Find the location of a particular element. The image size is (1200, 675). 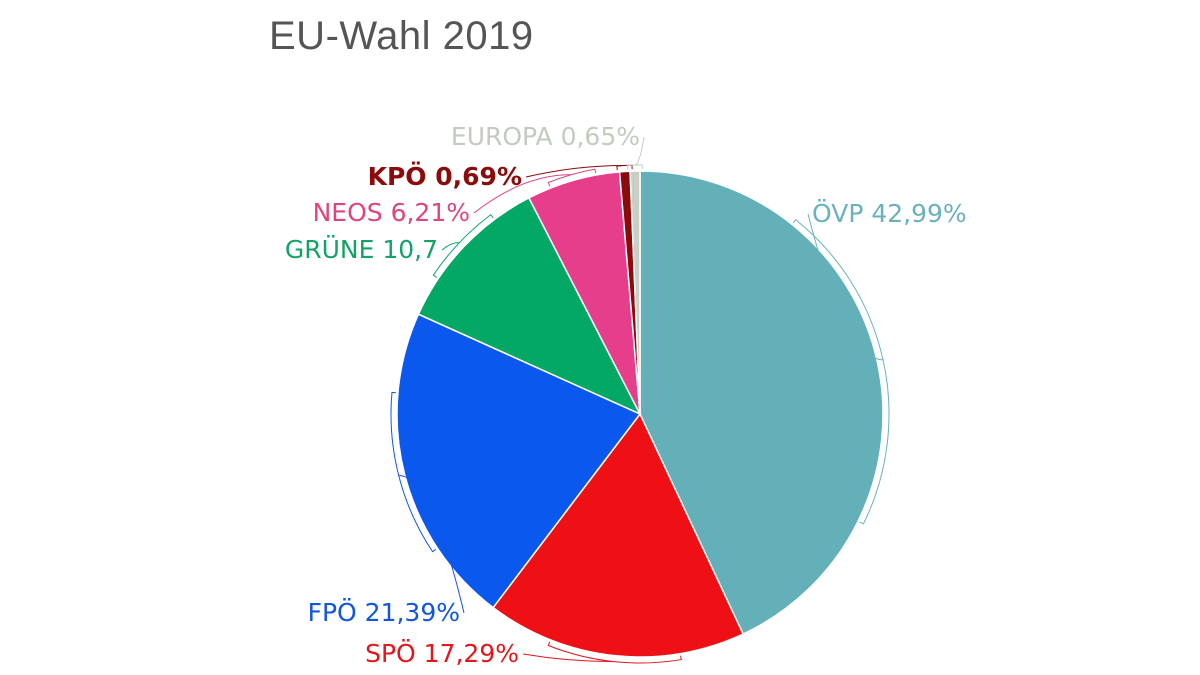

pie-slice-spoe is located at coordinates (618, 535).